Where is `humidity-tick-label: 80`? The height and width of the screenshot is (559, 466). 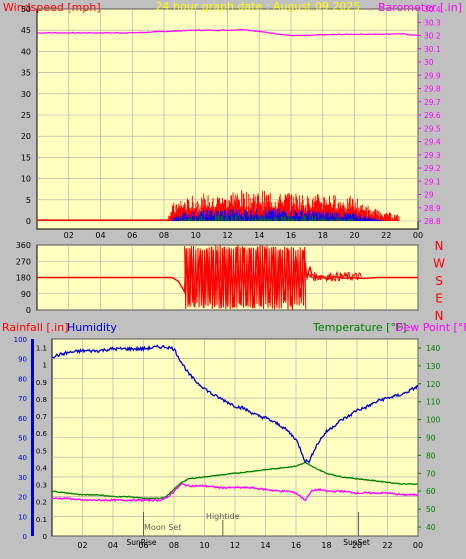
humidity-tick-label: 80 is located at coordinates (22, 379).